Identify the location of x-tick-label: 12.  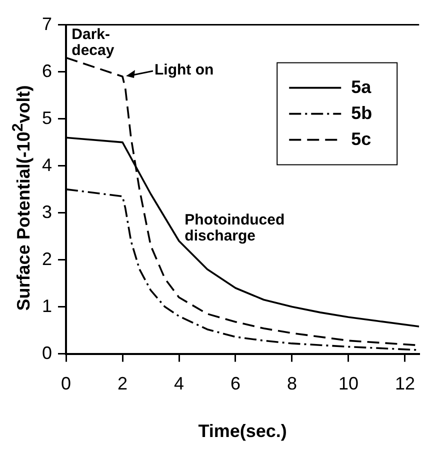
(405, 384).